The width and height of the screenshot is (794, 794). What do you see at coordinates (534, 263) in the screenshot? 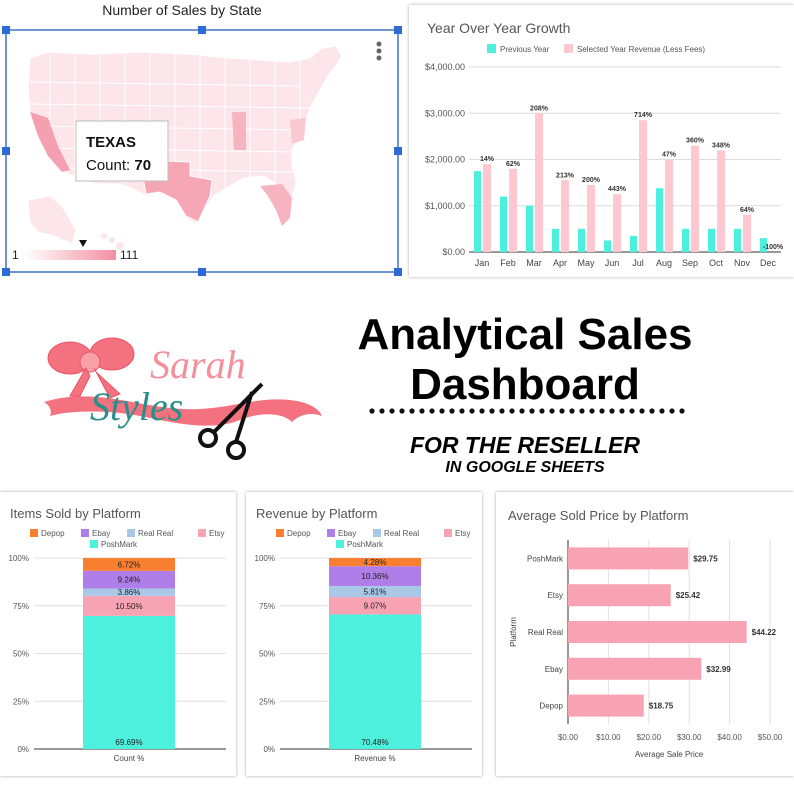
I see `yoy-xtick-label: Mar` at bounding box center [534, 263].